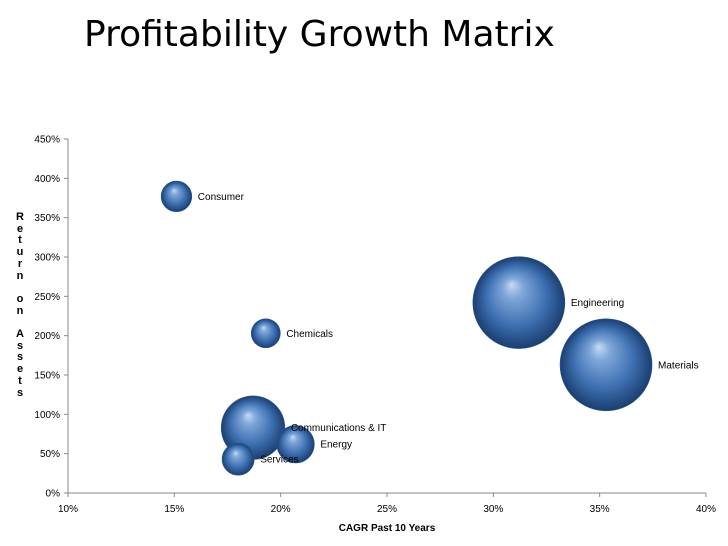  Describe the element at coordinates (176, 196) in the screenshot. I see `bubble-consumer` at that location.